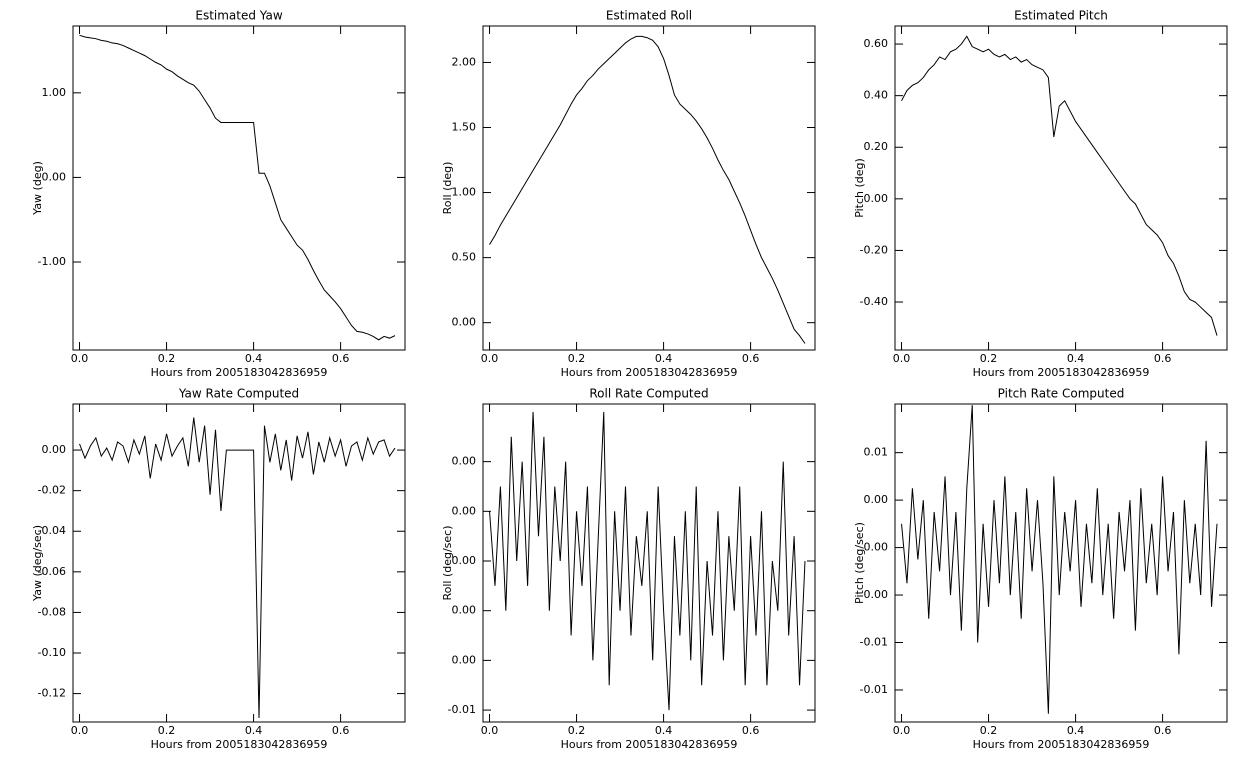  What do you see at coordinates (447, 188) in the screenshot?
I see `y-axis-label: Roll (deg)` at bounding box center [447, 188].